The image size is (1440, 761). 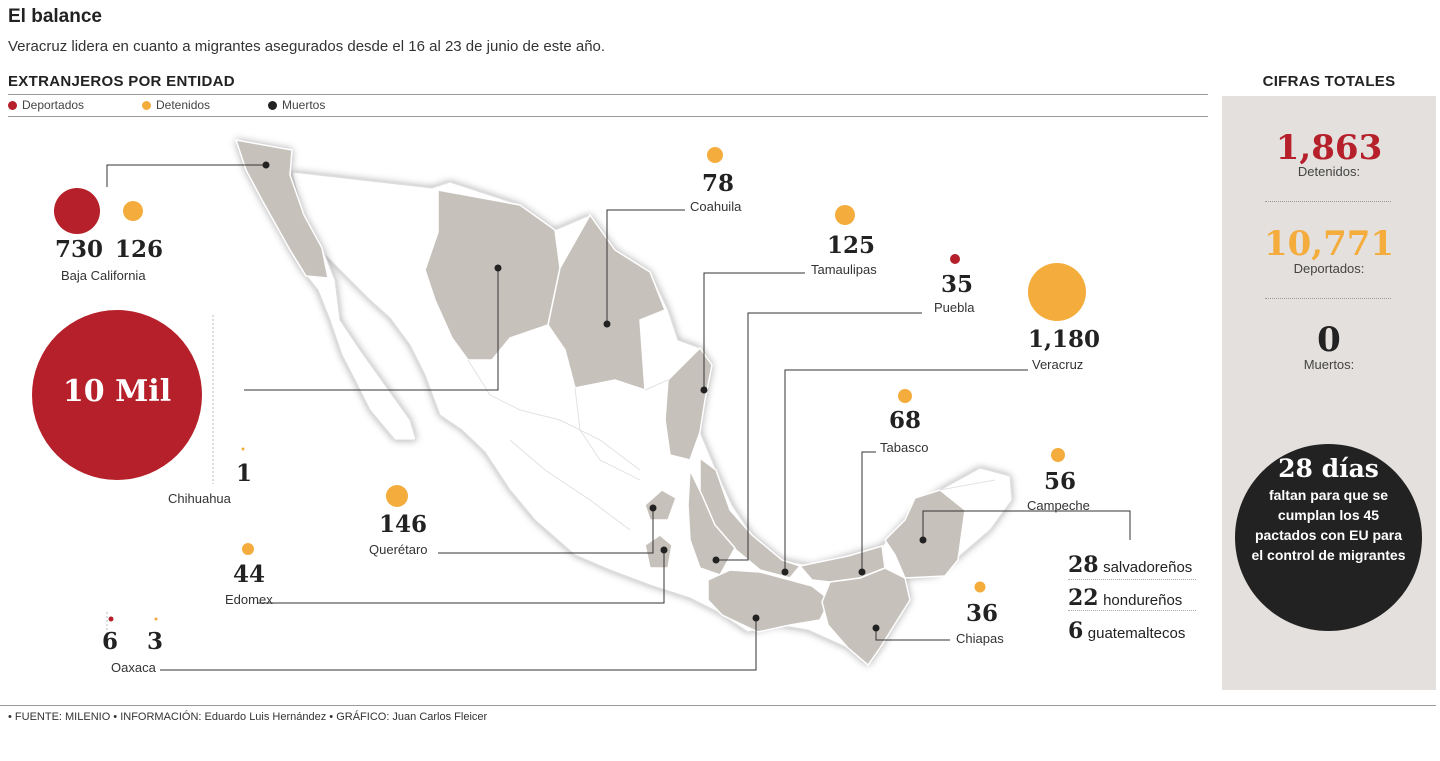 I want to click on total-dead-label: Muertos:, so click(x=1329, y=364).